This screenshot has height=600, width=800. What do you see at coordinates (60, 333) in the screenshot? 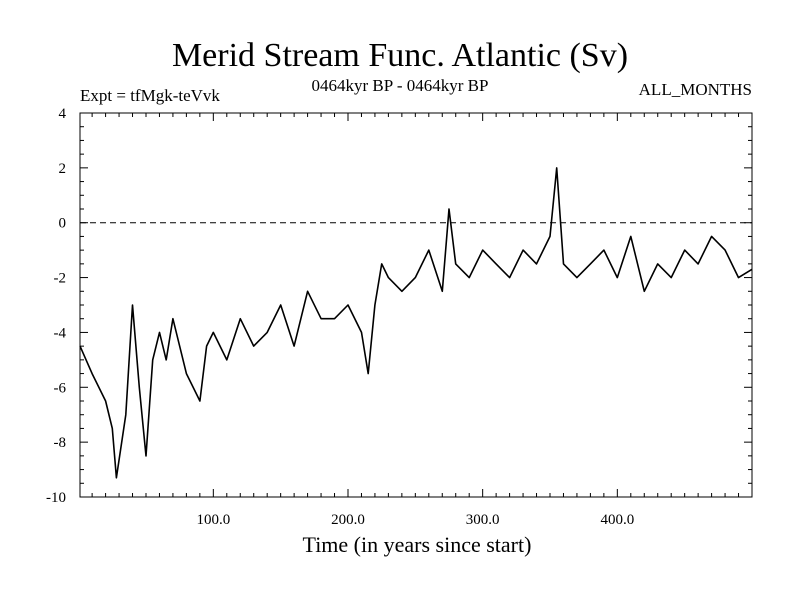
I see `y-tick-label: -4` at bounding box center [60, 333].